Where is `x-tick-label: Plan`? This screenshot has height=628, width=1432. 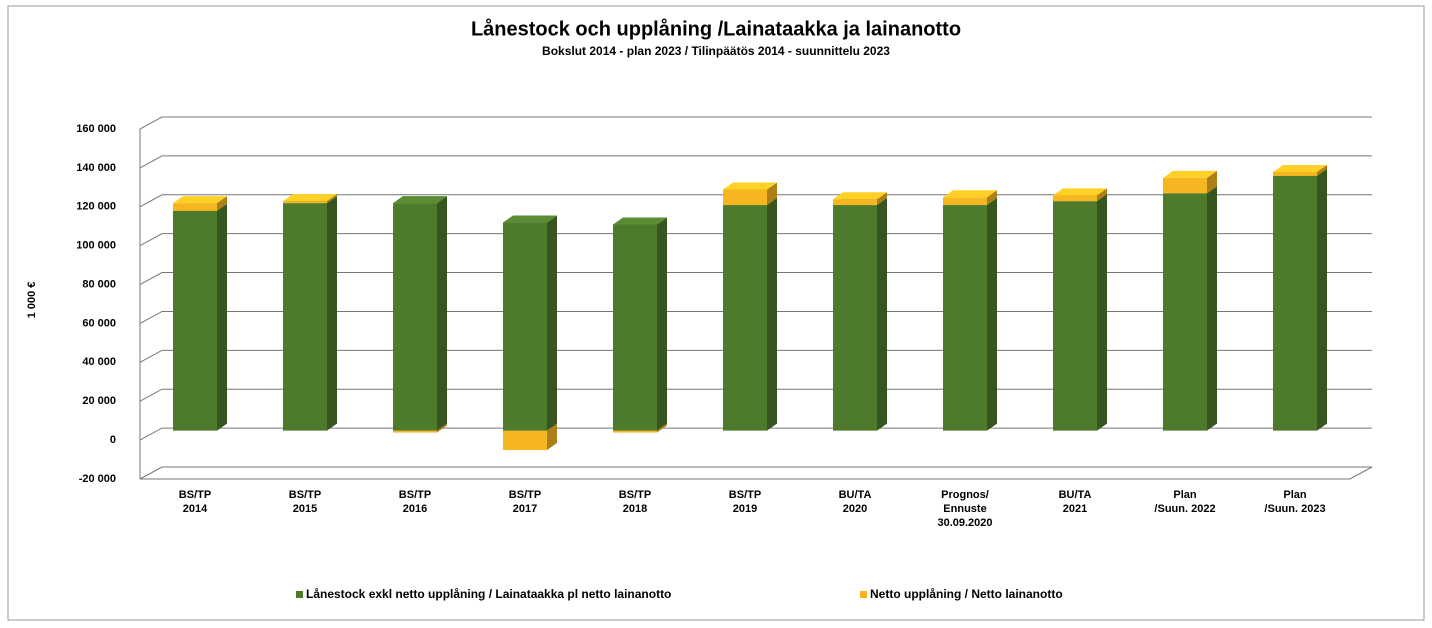
x-tick-label: Plan is located at coordinates (1185, 495).